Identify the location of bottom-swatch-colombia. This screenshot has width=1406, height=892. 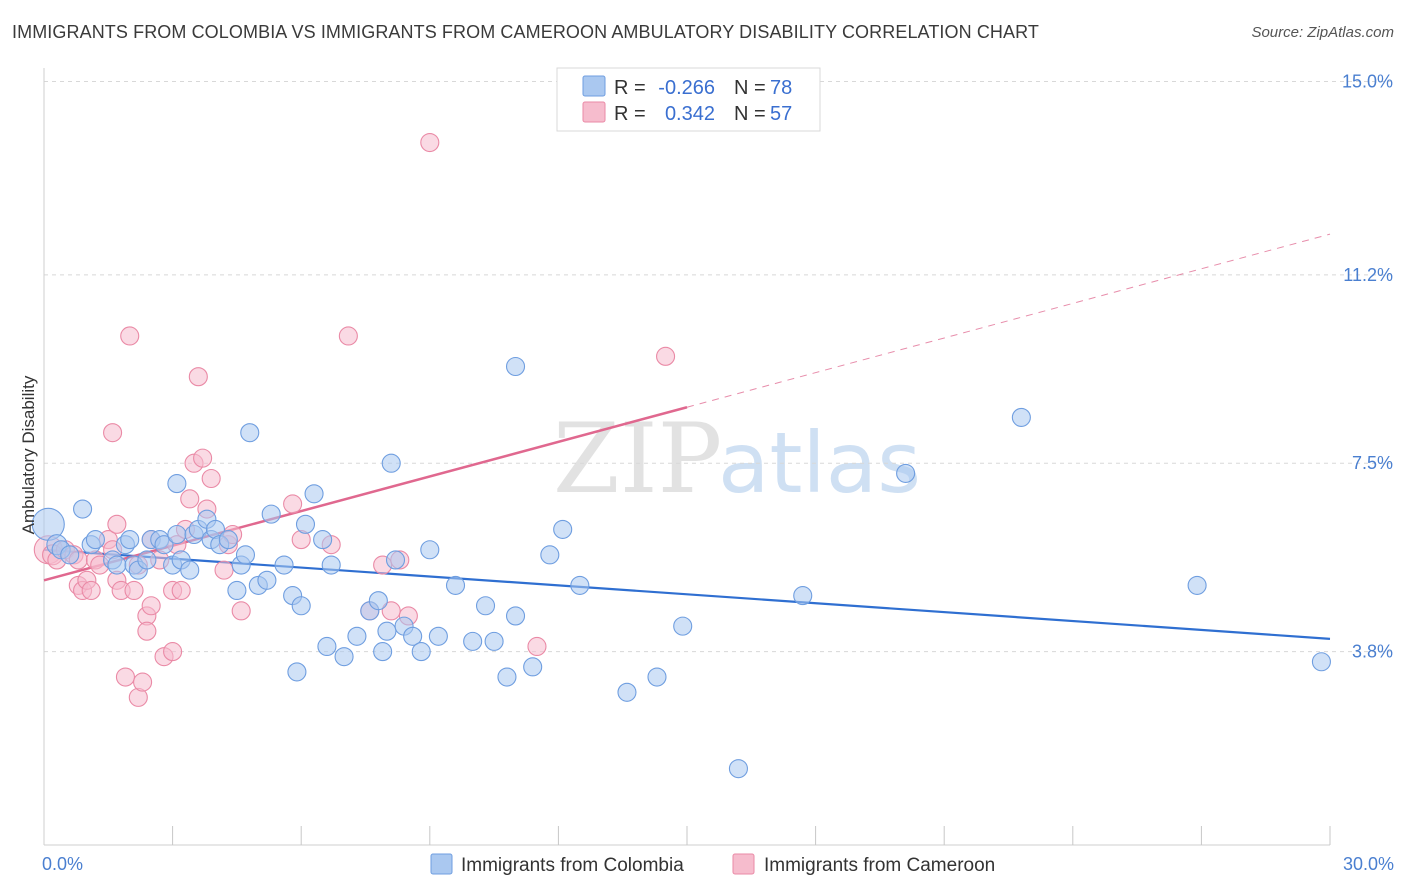
(441, 864).